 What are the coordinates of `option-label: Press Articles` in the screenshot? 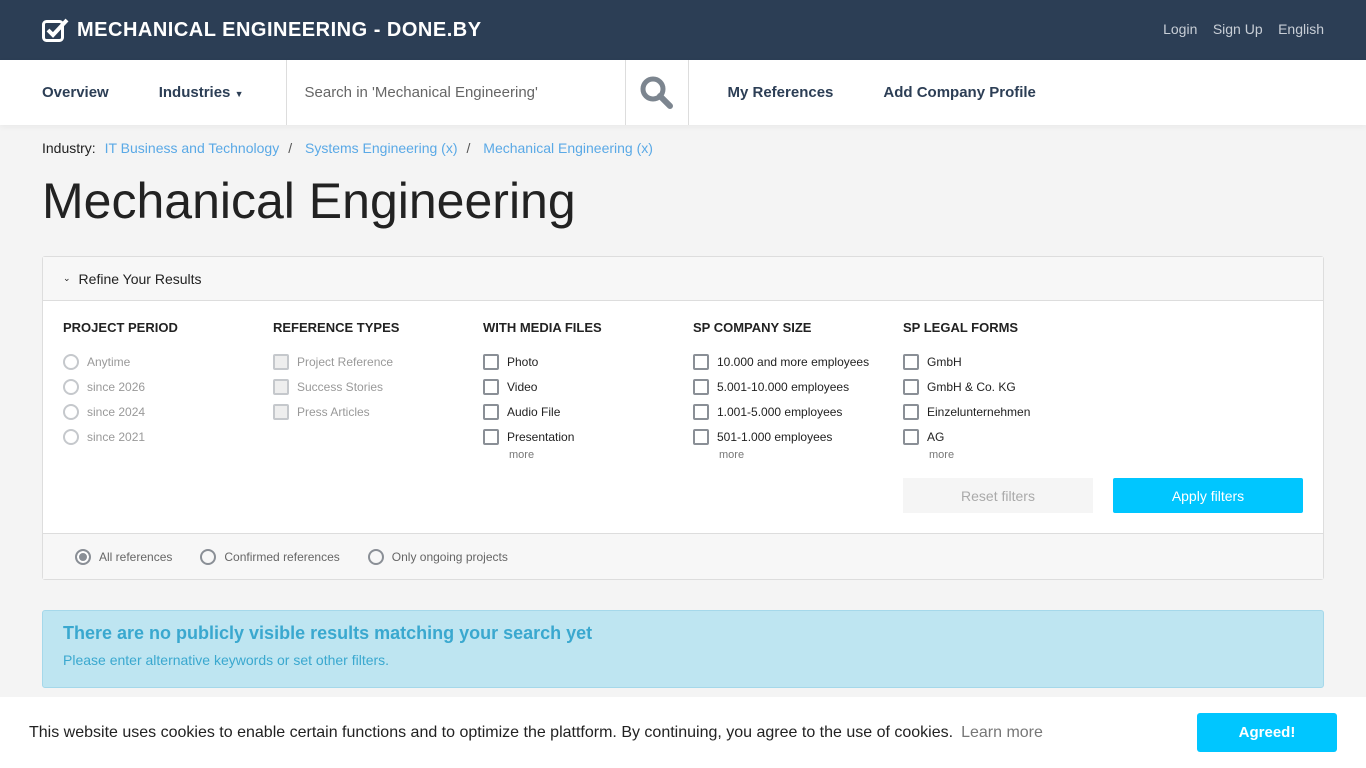 It's located at (333, 411).